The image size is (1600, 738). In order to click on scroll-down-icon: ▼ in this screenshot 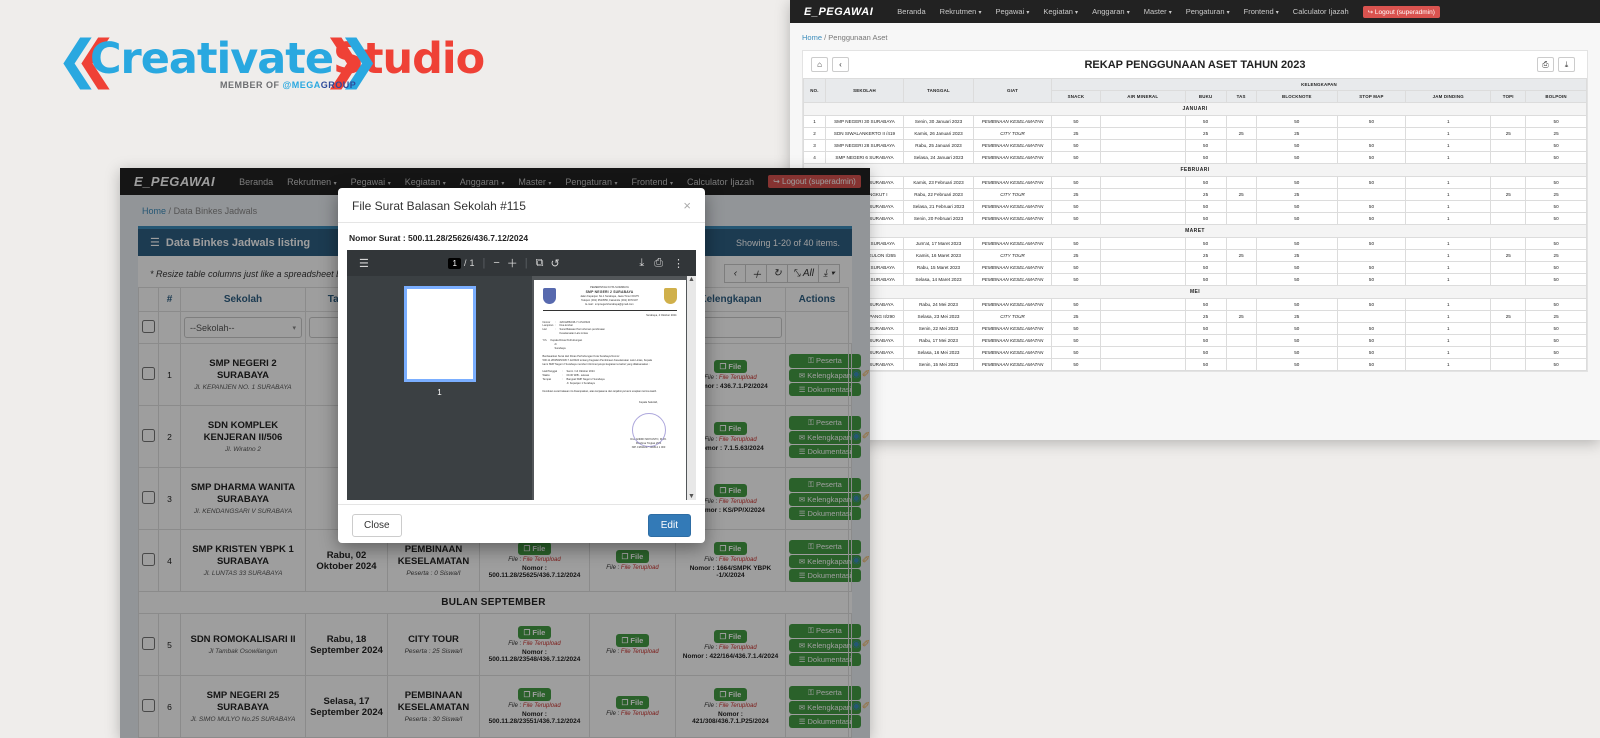, I will do `click(691, 496)`.